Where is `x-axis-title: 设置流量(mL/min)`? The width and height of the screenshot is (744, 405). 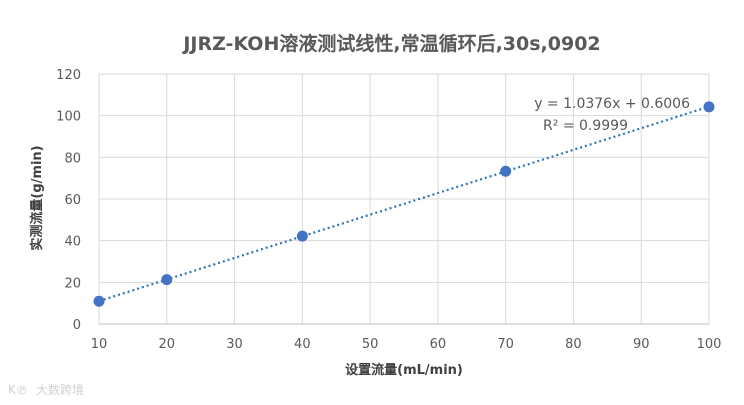 x-axis-title: 设置流量(mL/min) is located at coordinates (404, 370).